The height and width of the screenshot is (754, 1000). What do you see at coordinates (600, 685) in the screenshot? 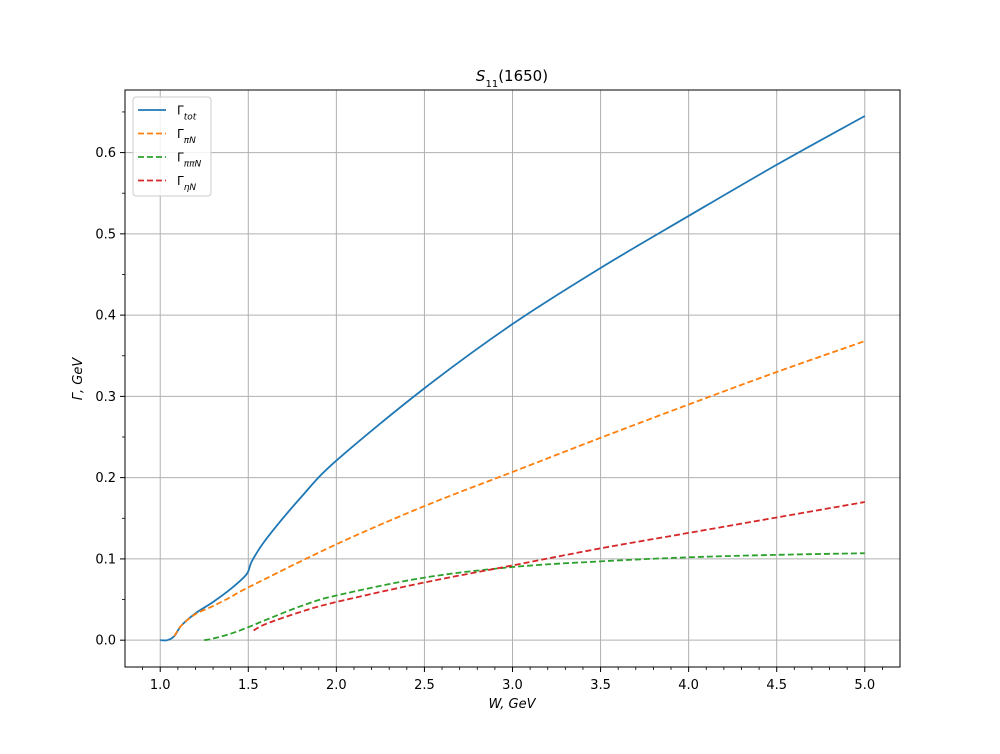
I see `x-tick-label: 3.5` at bounding box center [600, 685].